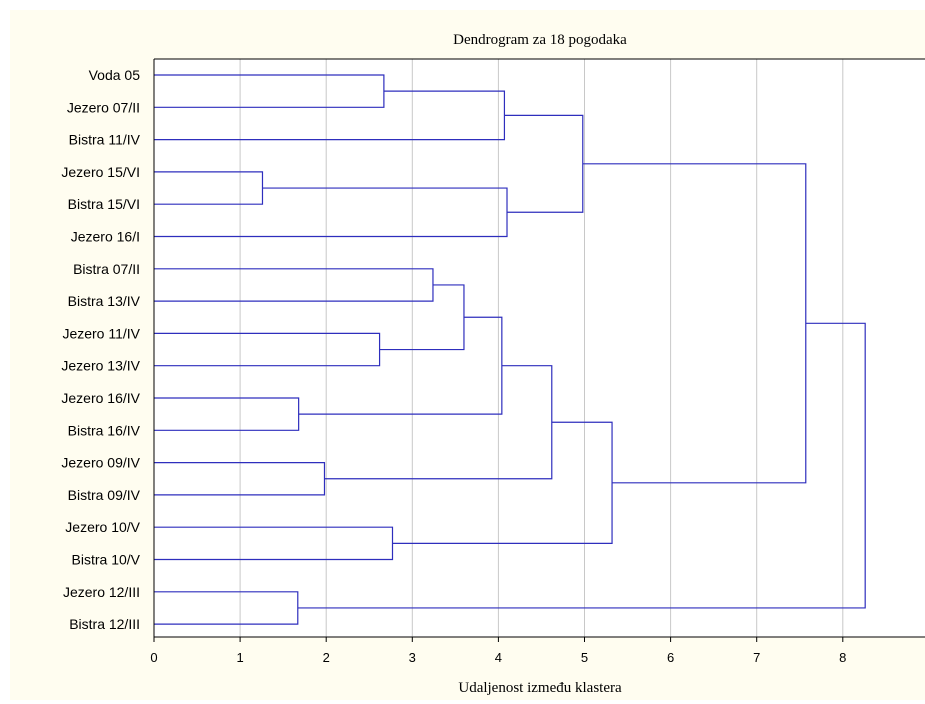 The width and height of the screenshot is (925, 704). Describe the element at coordinates (106, 560) in the screenshot. I see `leaf-label: Bistra 10/V` at that location.